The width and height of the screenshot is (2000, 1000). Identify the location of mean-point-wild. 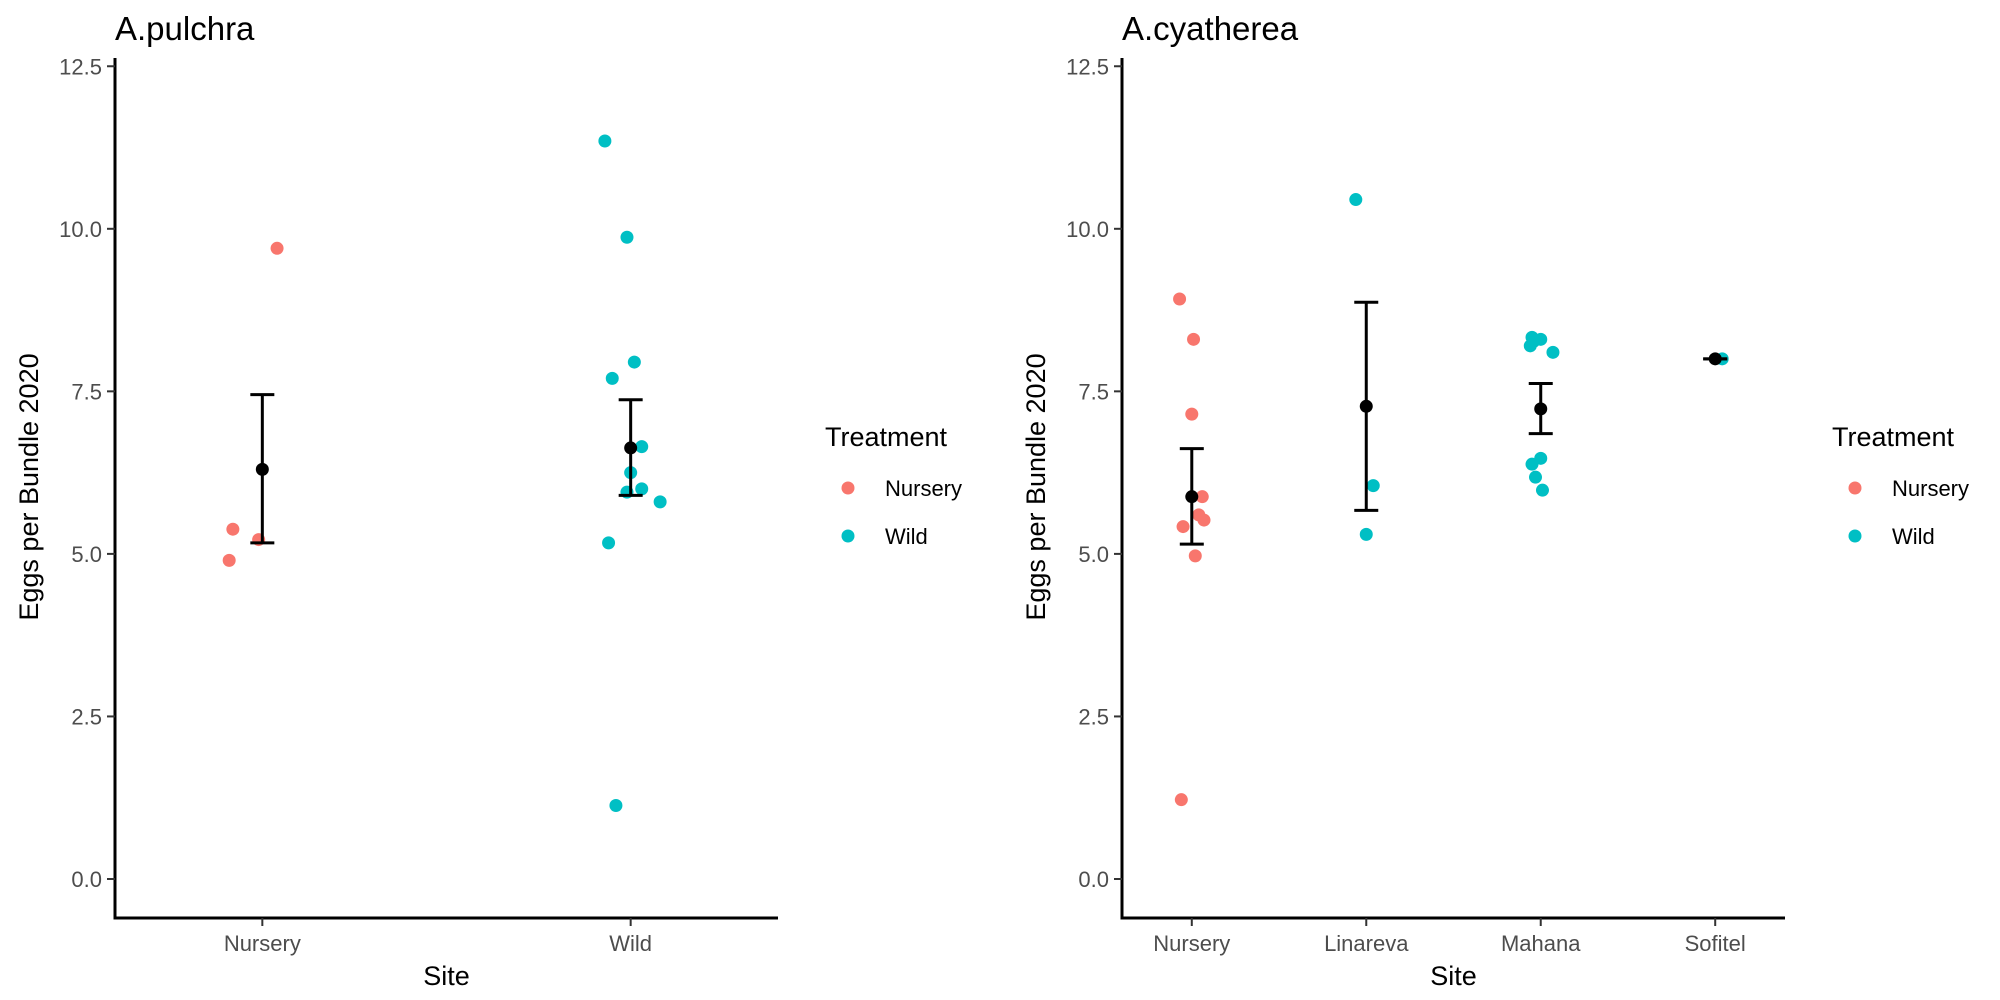
(631, 448).